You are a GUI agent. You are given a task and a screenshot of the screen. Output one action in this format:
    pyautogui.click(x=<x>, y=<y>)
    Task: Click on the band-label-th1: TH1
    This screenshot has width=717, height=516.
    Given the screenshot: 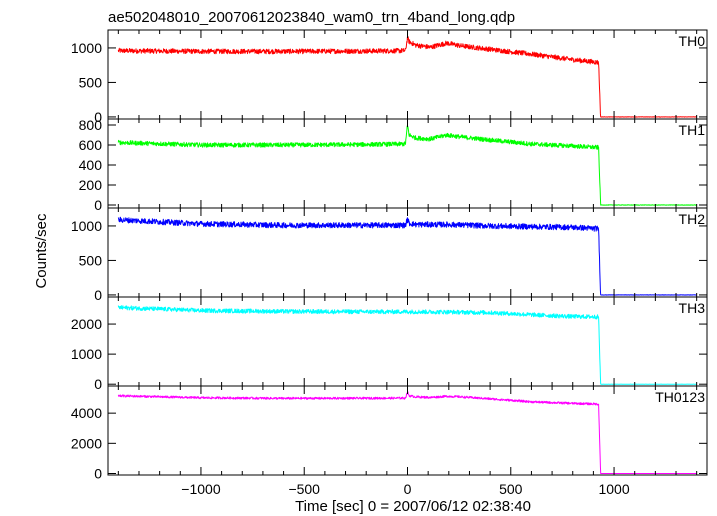 What is the action you would take?
    pyautogui.click(x=692, y=130)
    